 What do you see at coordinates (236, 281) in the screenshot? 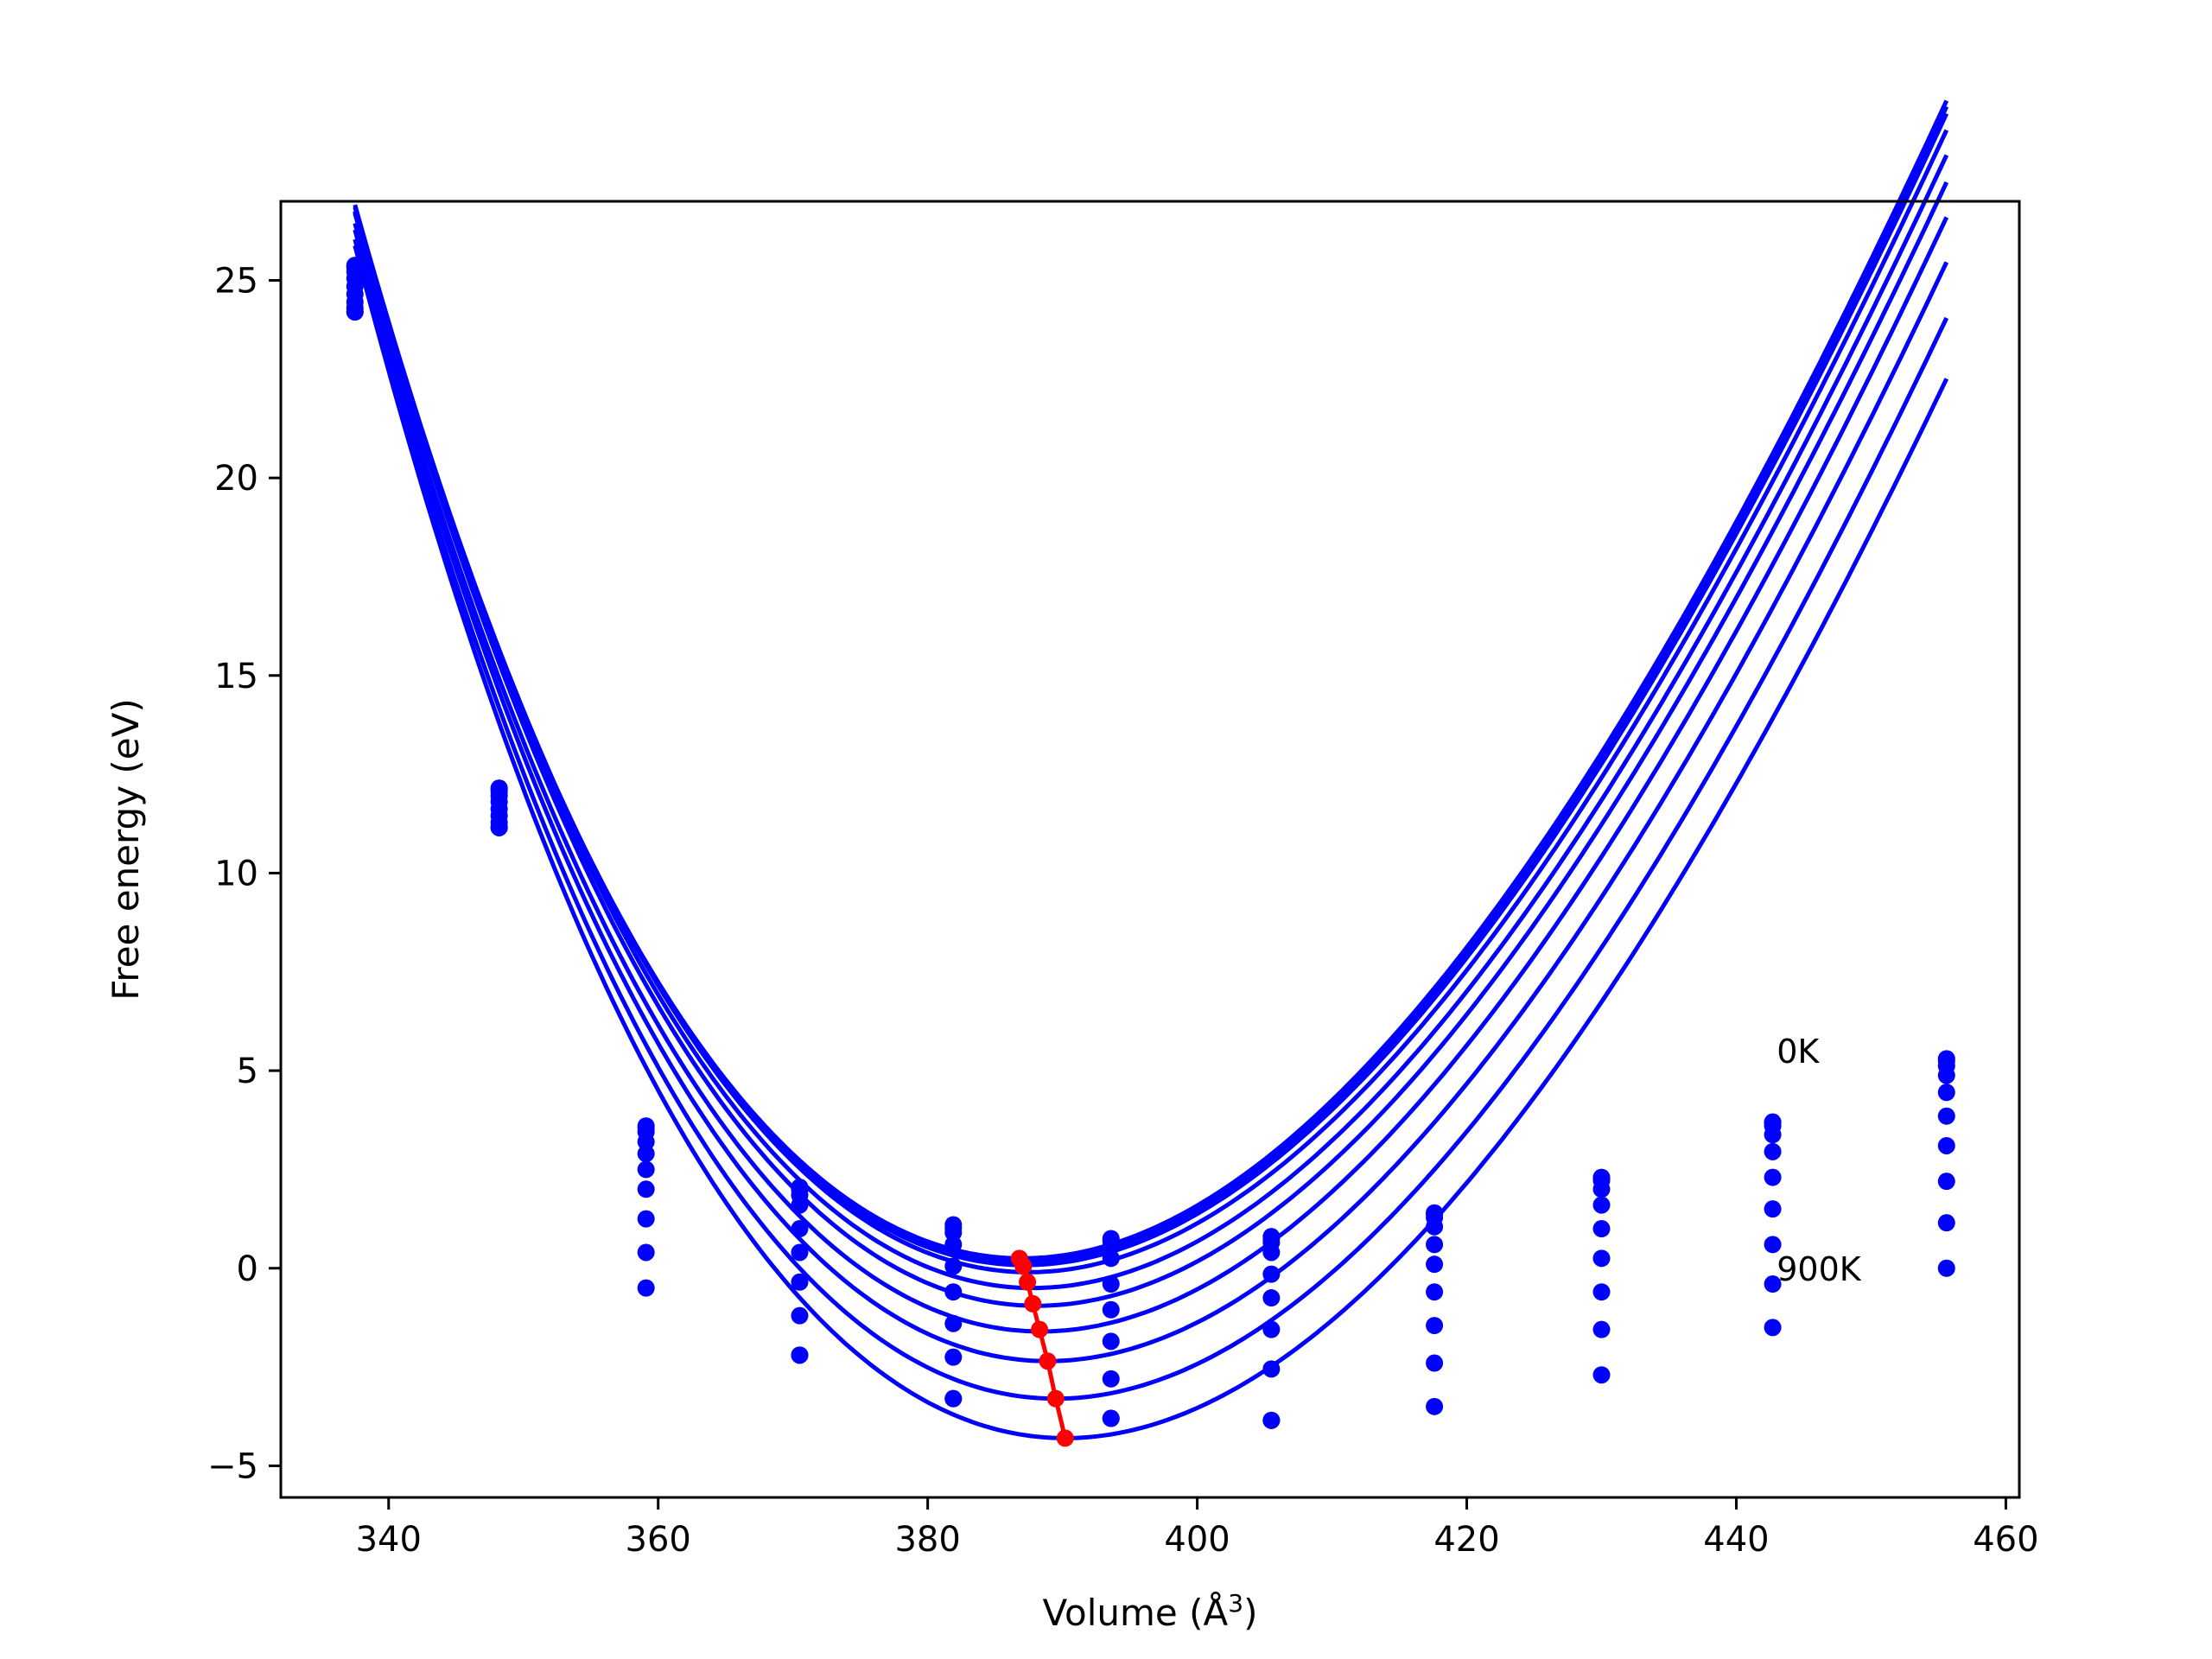
I see `y-tick-label-6: 25` at bounding box center [236, 281].